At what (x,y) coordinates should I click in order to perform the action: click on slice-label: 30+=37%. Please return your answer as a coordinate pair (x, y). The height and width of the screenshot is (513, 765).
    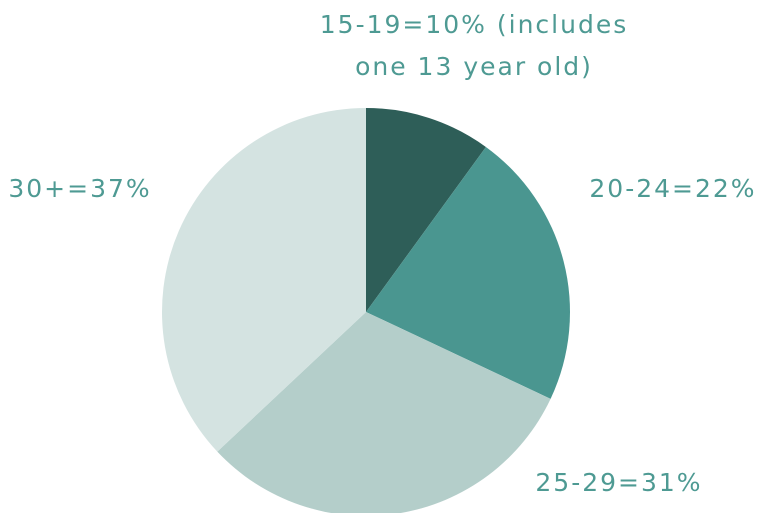
    Looking at the image, I should click on (80, 188).